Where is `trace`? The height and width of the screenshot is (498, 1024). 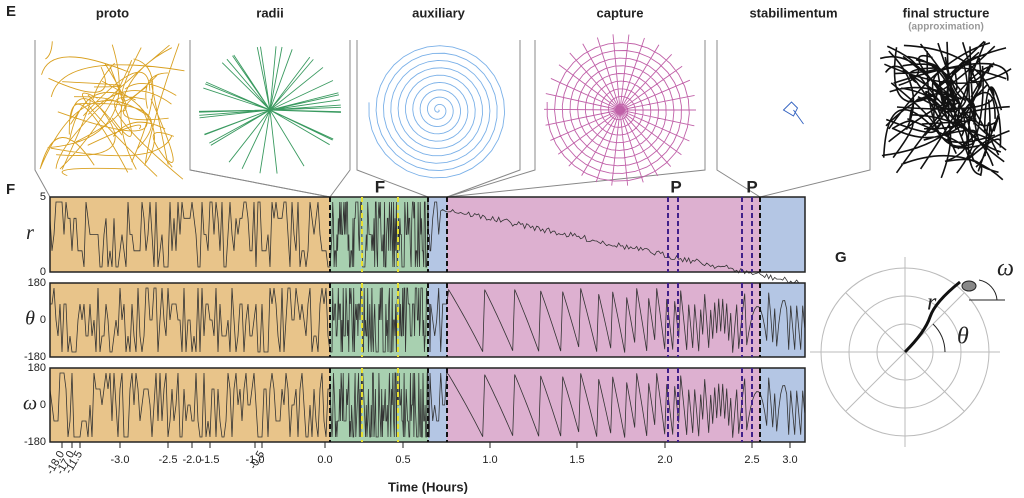 trace is located at coordinates (427, 244).